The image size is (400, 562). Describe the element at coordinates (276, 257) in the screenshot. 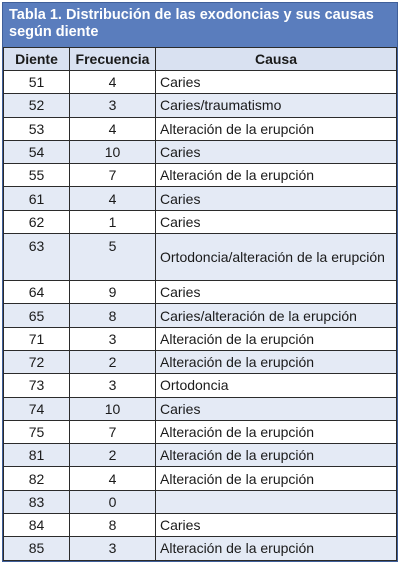

I see `cell-causa: Ortodoncia/alteración de la erupción` at that location.